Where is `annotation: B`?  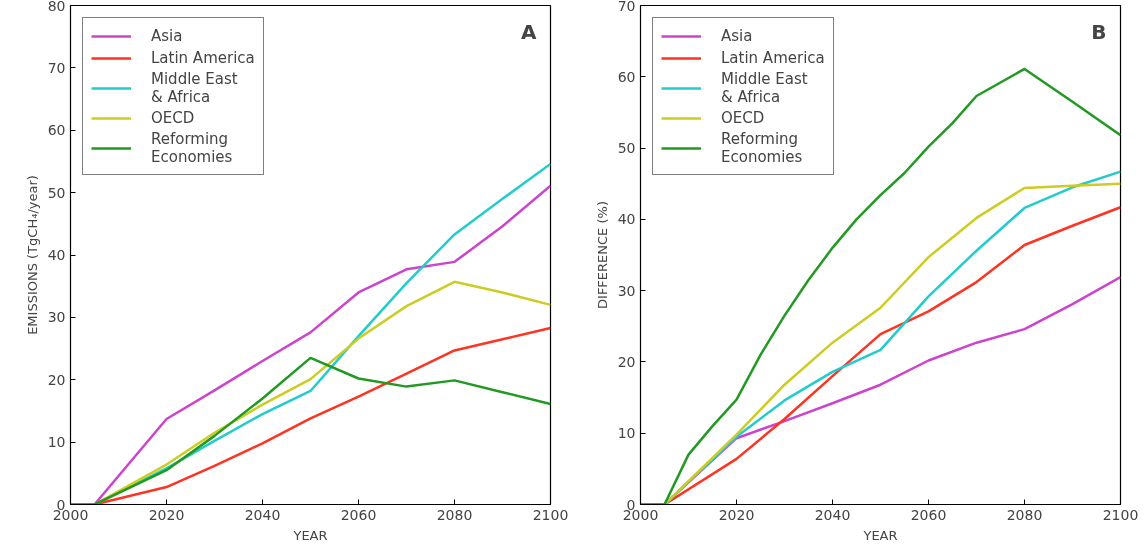
annotation: B is located at coordinates (1099, 31).